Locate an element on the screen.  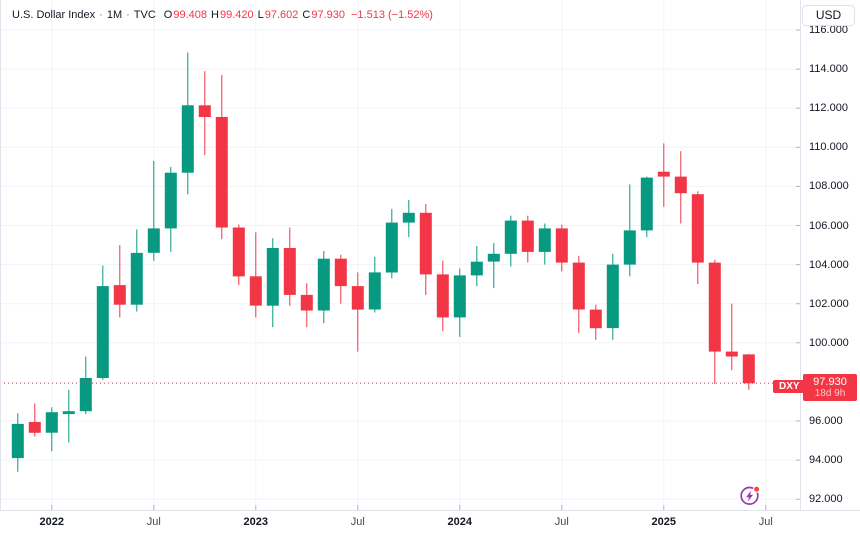
time-axis-label: 2025 is located at coordinates (664, 522).